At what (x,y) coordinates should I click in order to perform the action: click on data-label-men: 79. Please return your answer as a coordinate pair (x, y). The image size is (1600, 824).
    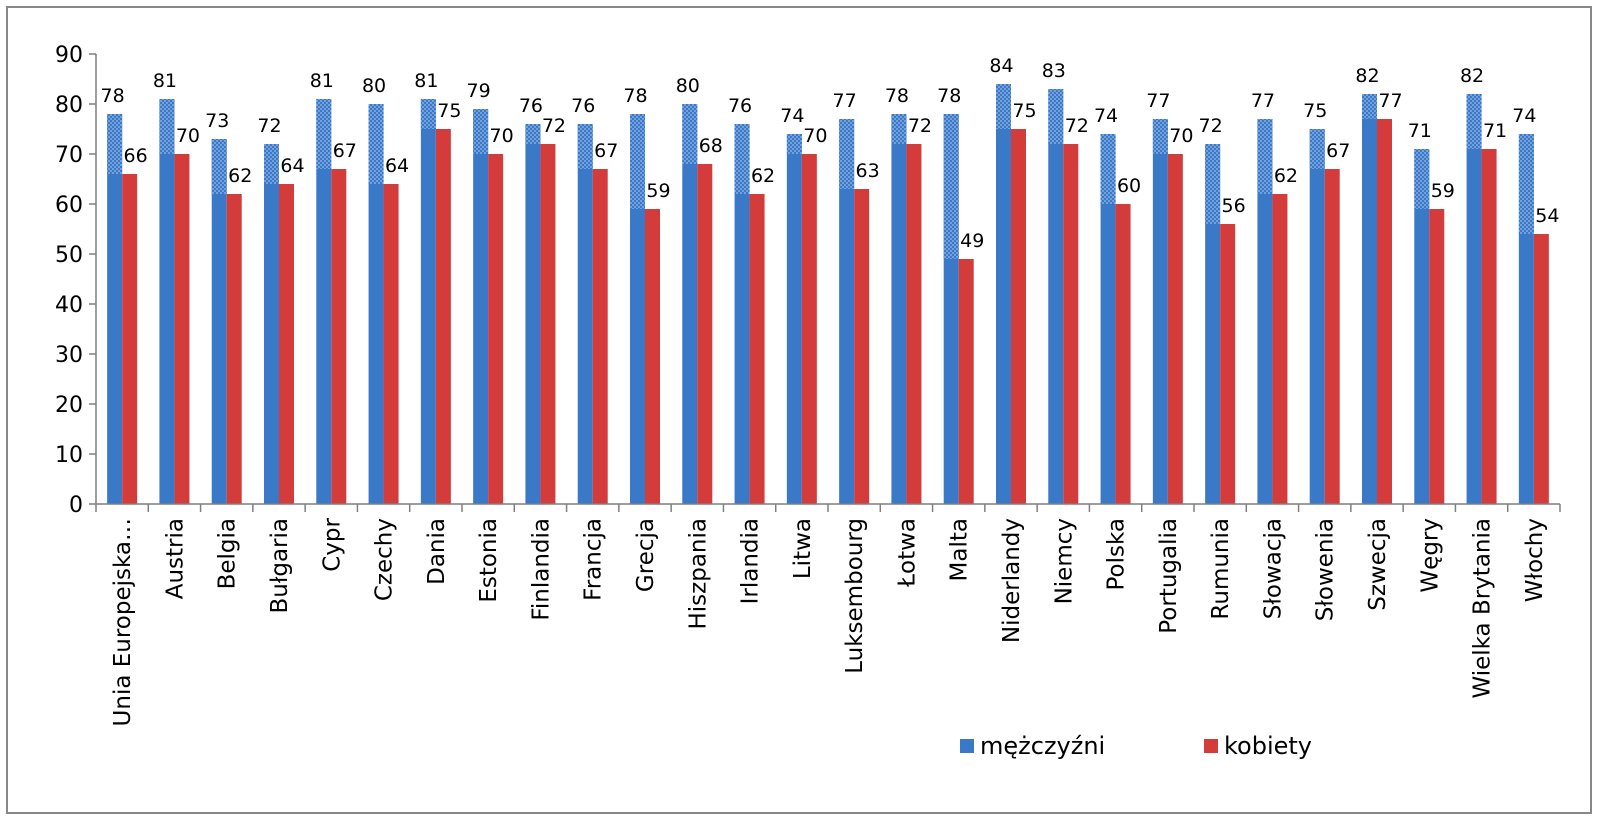
    Looking at the image, I should click on (479, 91).